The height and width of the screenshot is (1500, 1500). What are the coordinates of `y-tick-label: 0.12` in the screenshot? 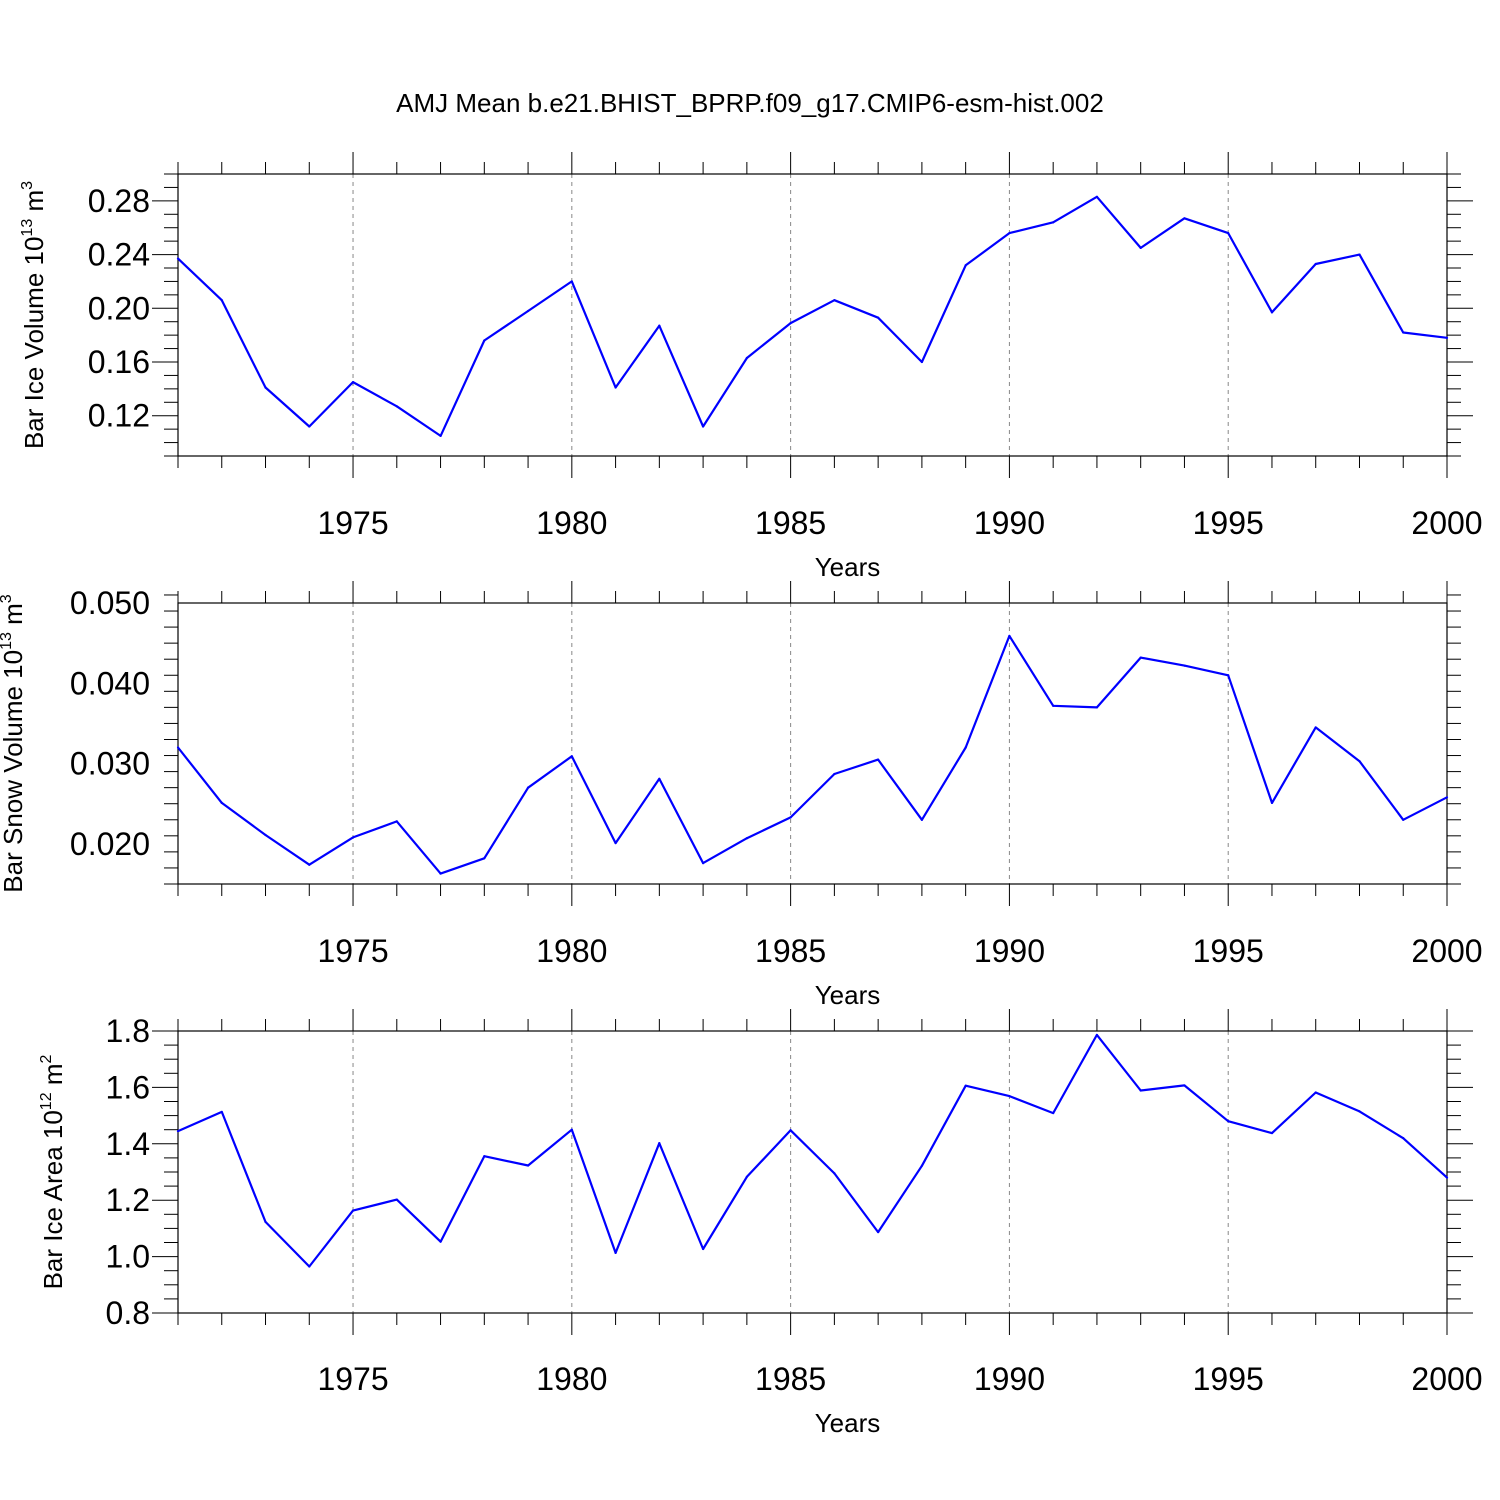 It's located at (119, 416).